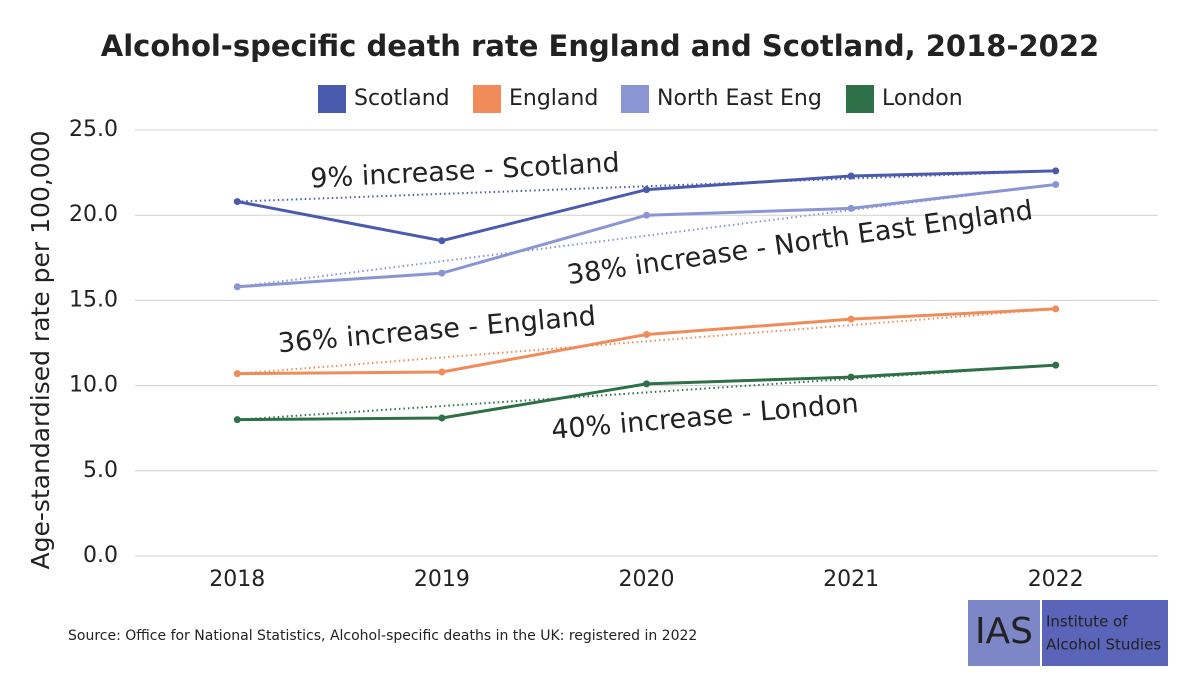 The image size is (1200, 675). What do you see at coordinates (237, 579) in the screenshot?
I see `x-tick-label: 2018` at bounding box center [237, 579].